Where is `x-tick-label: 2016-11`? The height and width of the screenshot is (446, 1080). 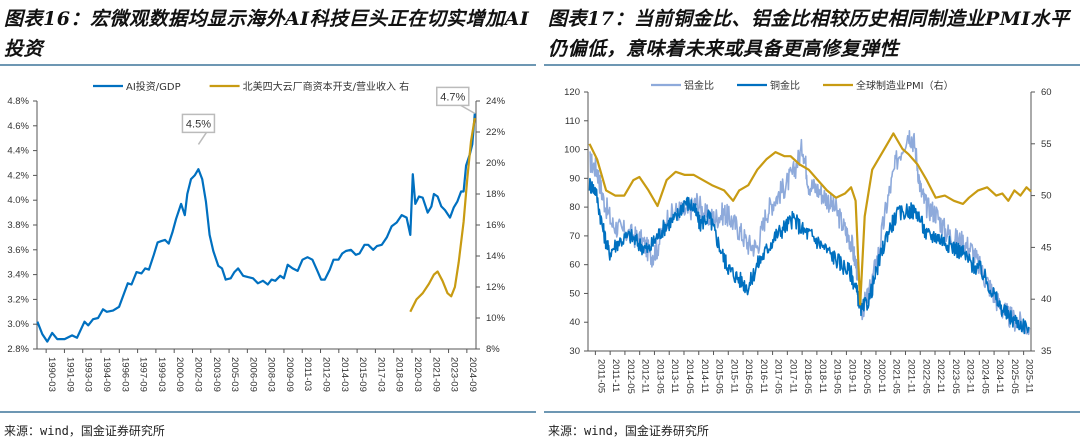 x-tick-label: 2016-11 is located at coordinates (763, 376).